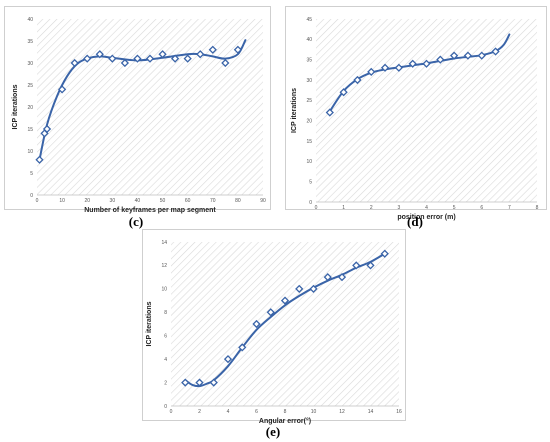  Describe the element at coordinates (415, 221) in the screenshot. I see `caption-d: (d)` at that location.